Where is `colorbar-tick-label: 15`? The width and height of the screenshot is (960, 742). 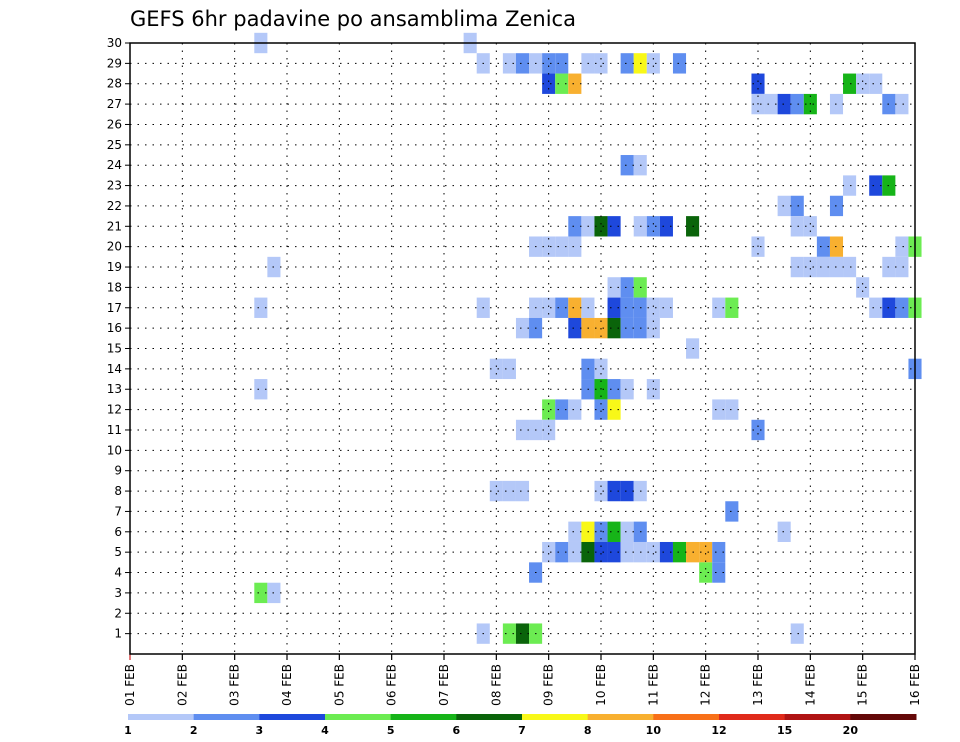 colorbar-tick-label: 15 is located at coordinates (784, 730).